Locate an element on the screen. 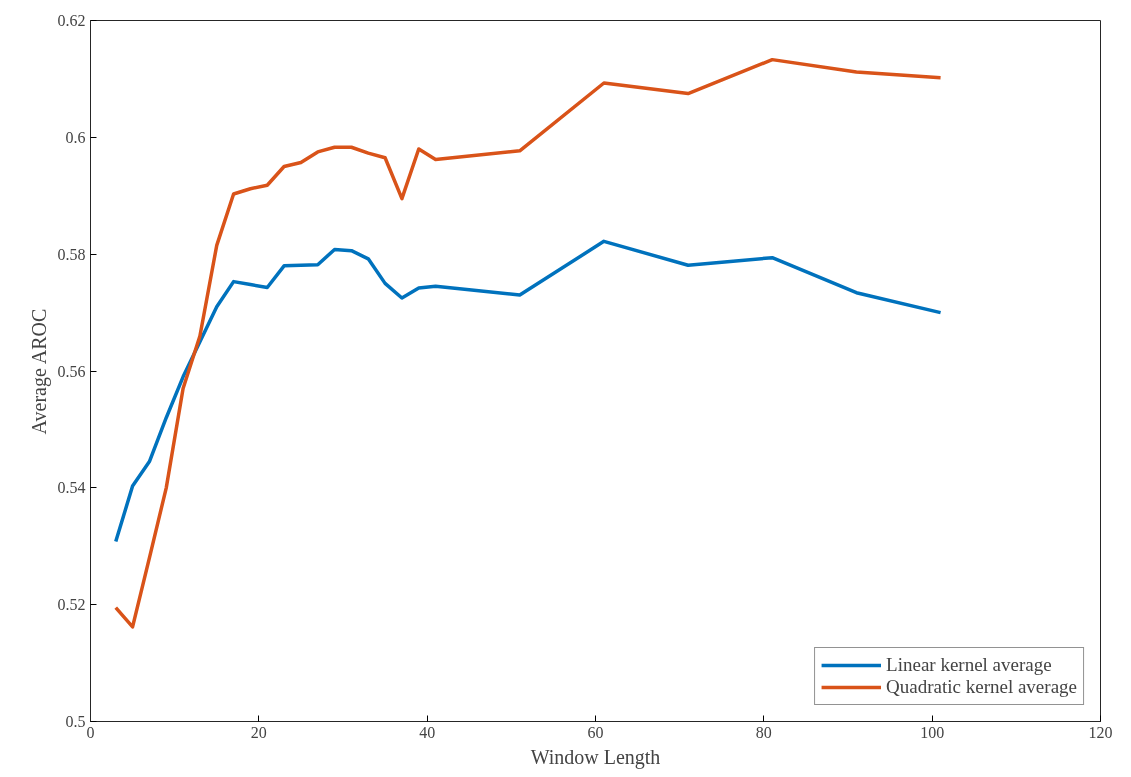  y-tick-label: 0.54 is located at coordinates (71, 488).